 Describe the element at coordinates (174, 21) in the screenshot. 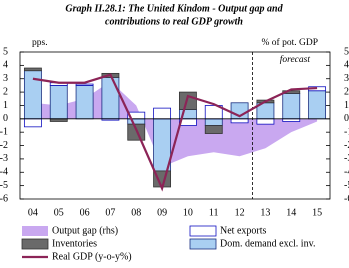

I see `chart-subtitle: contributions to real GDP growth` at that location.